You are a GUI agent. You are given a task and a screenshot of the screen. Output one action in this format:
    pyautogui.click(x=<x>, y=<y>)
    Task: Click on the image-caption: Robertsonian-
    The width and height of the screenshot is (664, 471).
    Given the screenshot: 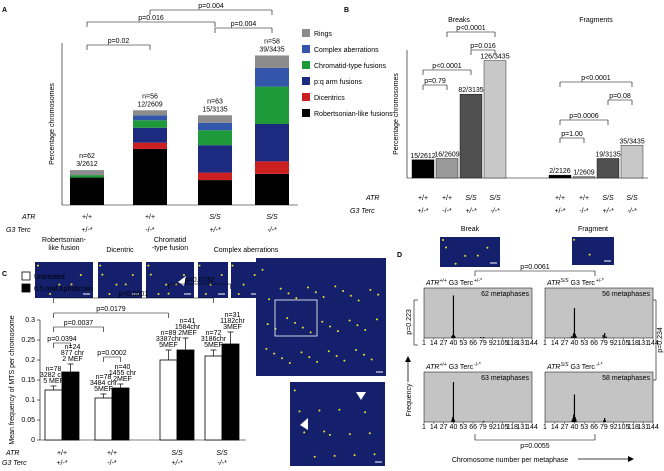 What is the action you would take?
    pyautogui.click(x=64, y=240)
    